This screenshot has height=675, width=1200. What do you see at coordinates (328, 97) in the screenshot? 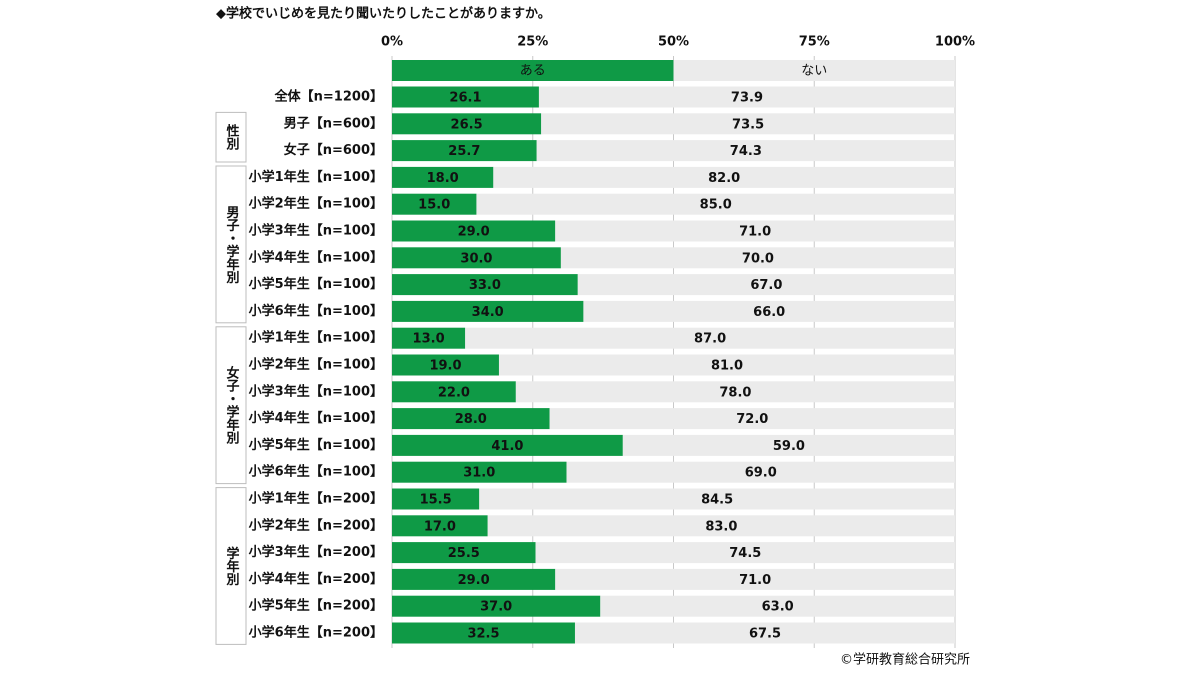
I see `category-label: 全体【n=1200】` at bounding box center [328, 97].